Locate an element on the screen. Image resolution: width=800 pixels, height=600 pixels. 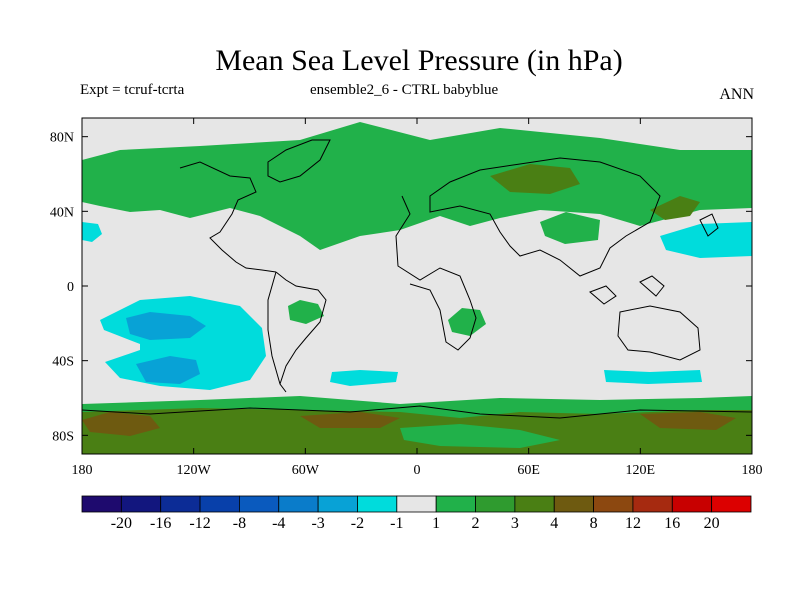
x-tick-label: 0 is located at coordinates (417, 470).